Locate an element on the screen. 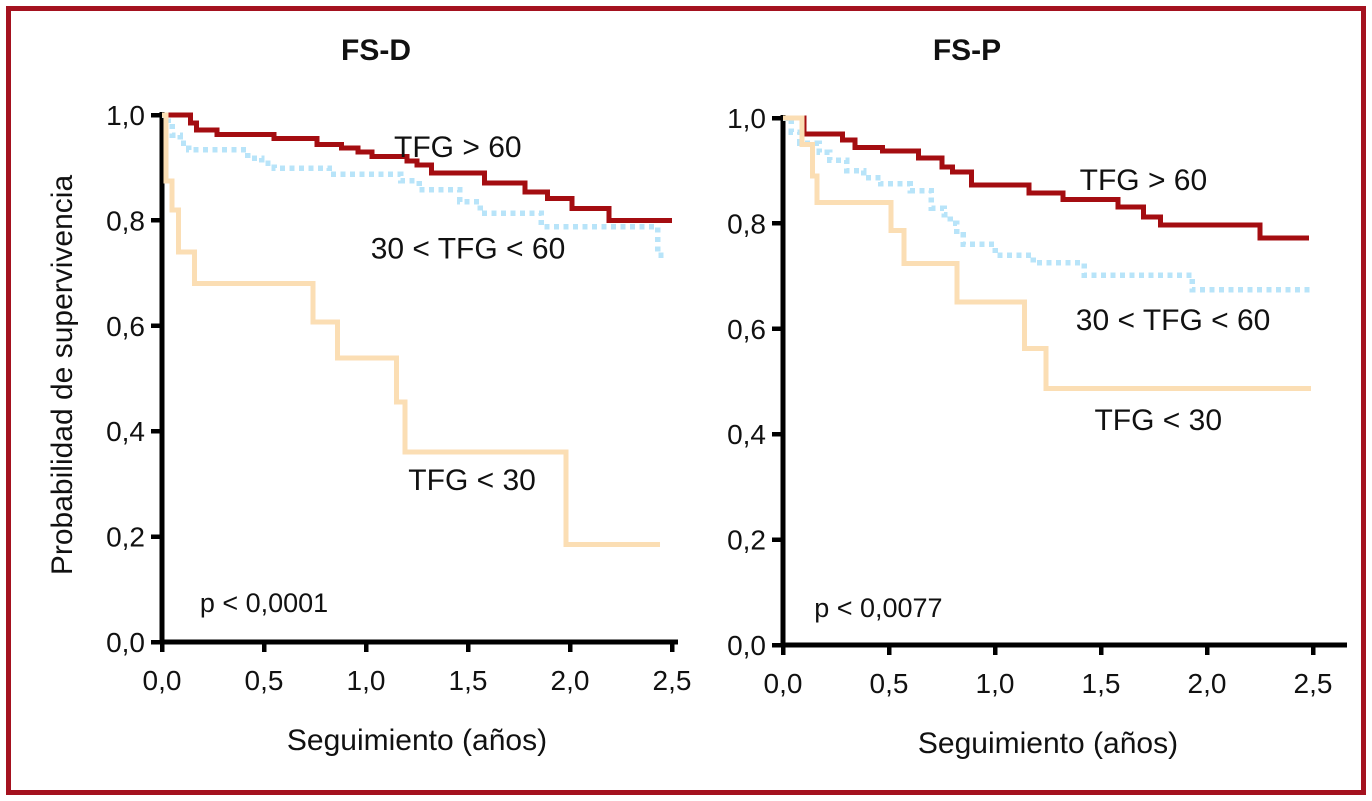 The width and height of the screenshot is (1372, 801). panel-title-fsp: FS-P is located at coordinates (967, 50).